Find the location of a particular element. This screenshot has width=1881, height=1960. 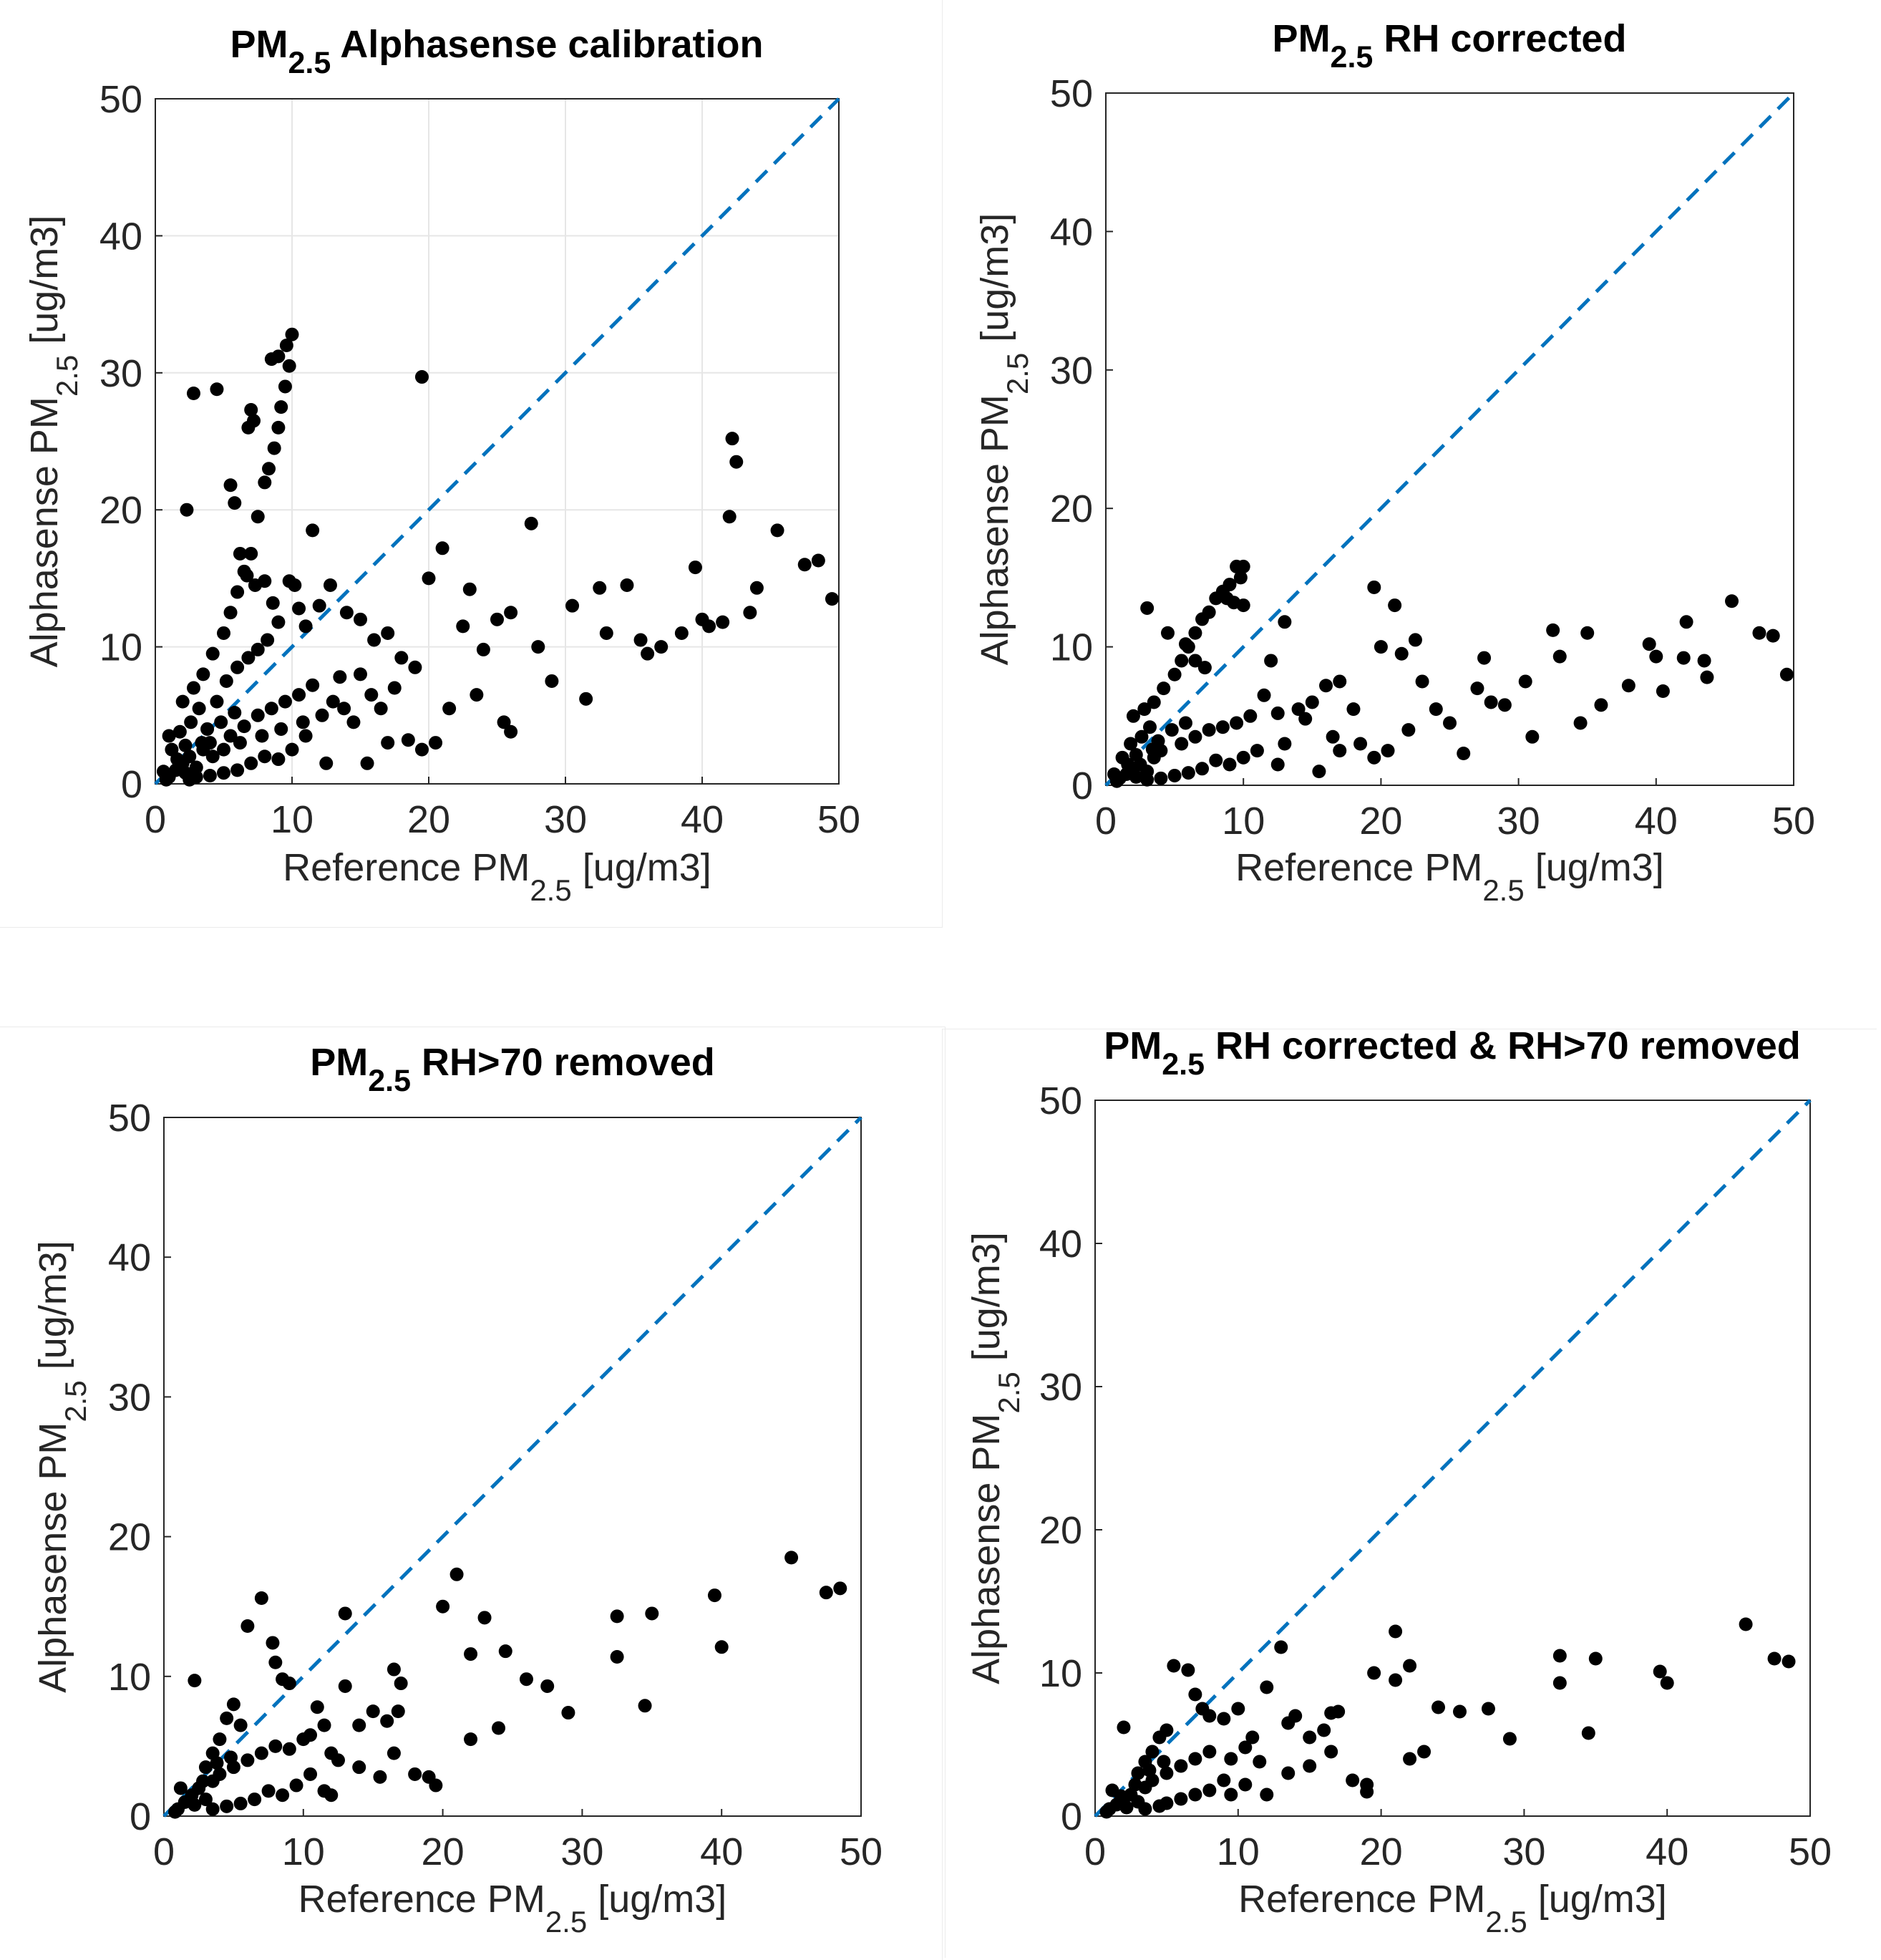

y-tick-label: 10 is located at coordinates (1060, 1673).